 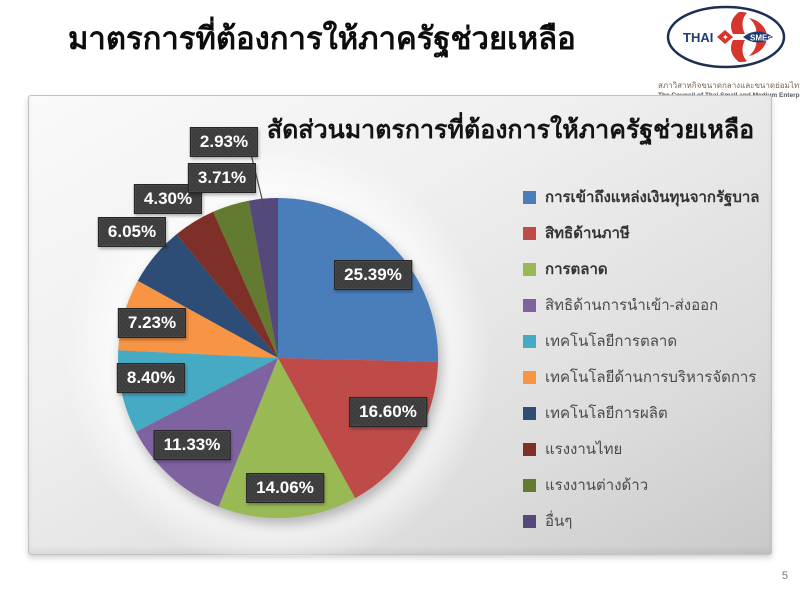 I want to click on legend-label: อื่นๆ, so click(x=559, y=521).